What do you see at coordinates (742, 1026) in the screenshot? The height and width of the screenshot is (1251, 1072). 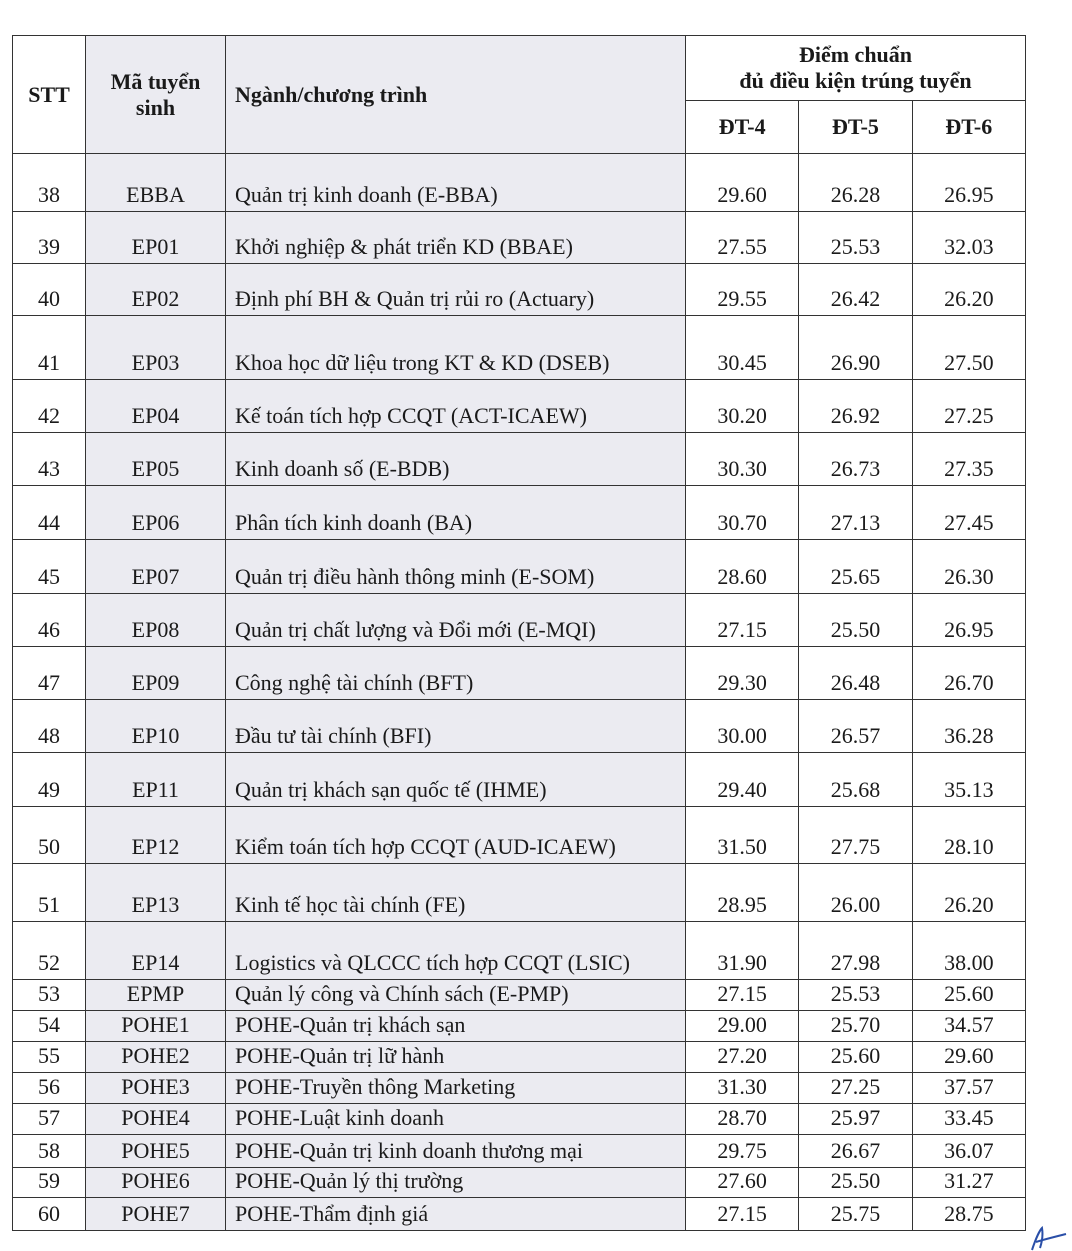 I see `cell-dt4: 29.00` at bounding box center [742, 1026].